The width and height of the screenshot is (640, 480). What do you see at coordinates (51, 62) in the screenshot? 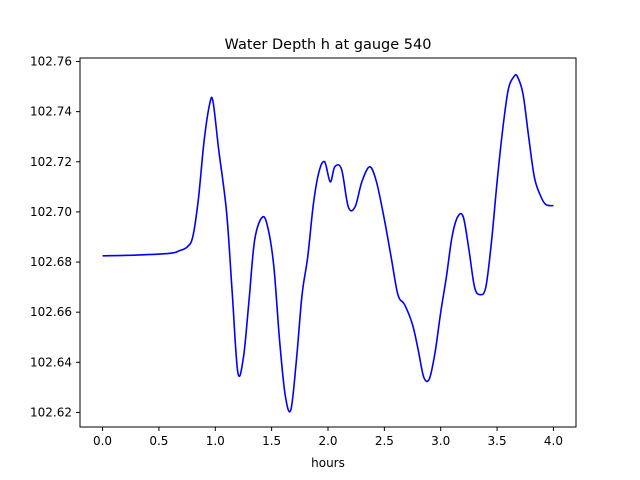
I see `y-tick-label: 102.76` at bounding box center [51, 62].